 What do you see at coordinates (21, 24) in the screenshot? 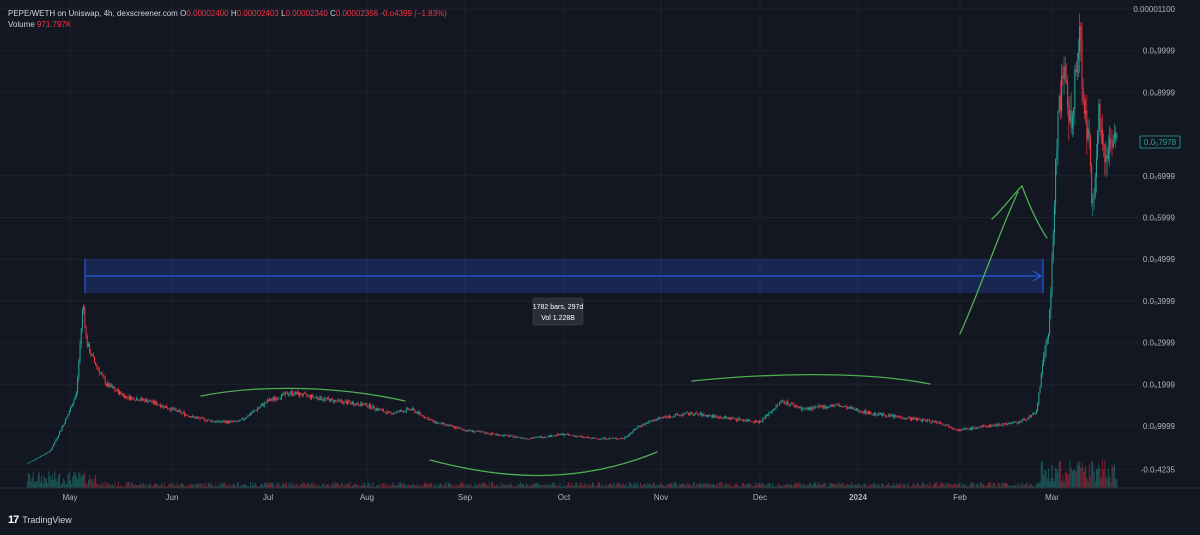
I see `legend-volume-label: Volume` at bounding box center [21, 24].